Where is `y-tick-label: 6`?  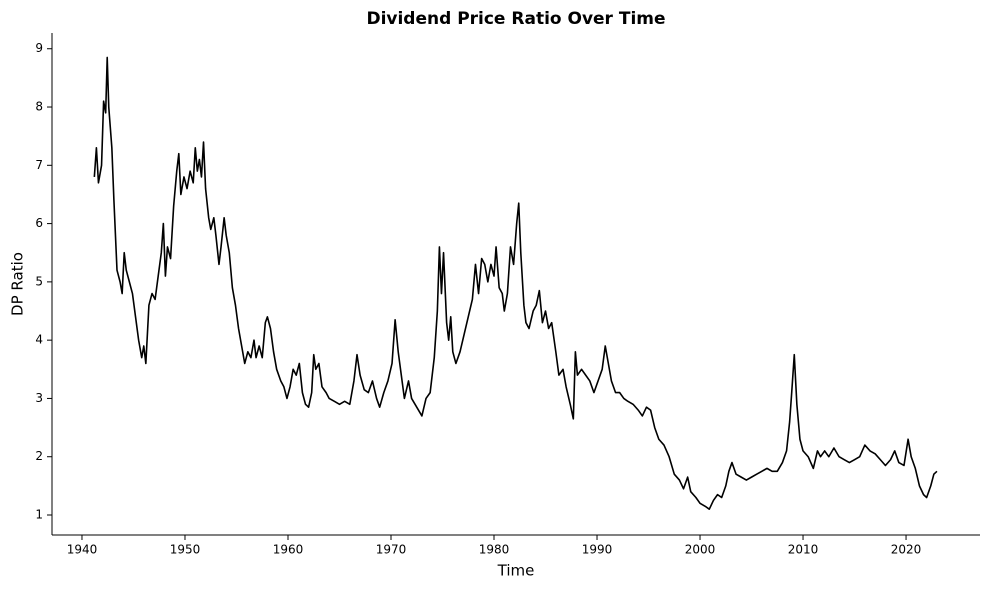 y-tick-label: 6 is located at coordinates (39, 223).